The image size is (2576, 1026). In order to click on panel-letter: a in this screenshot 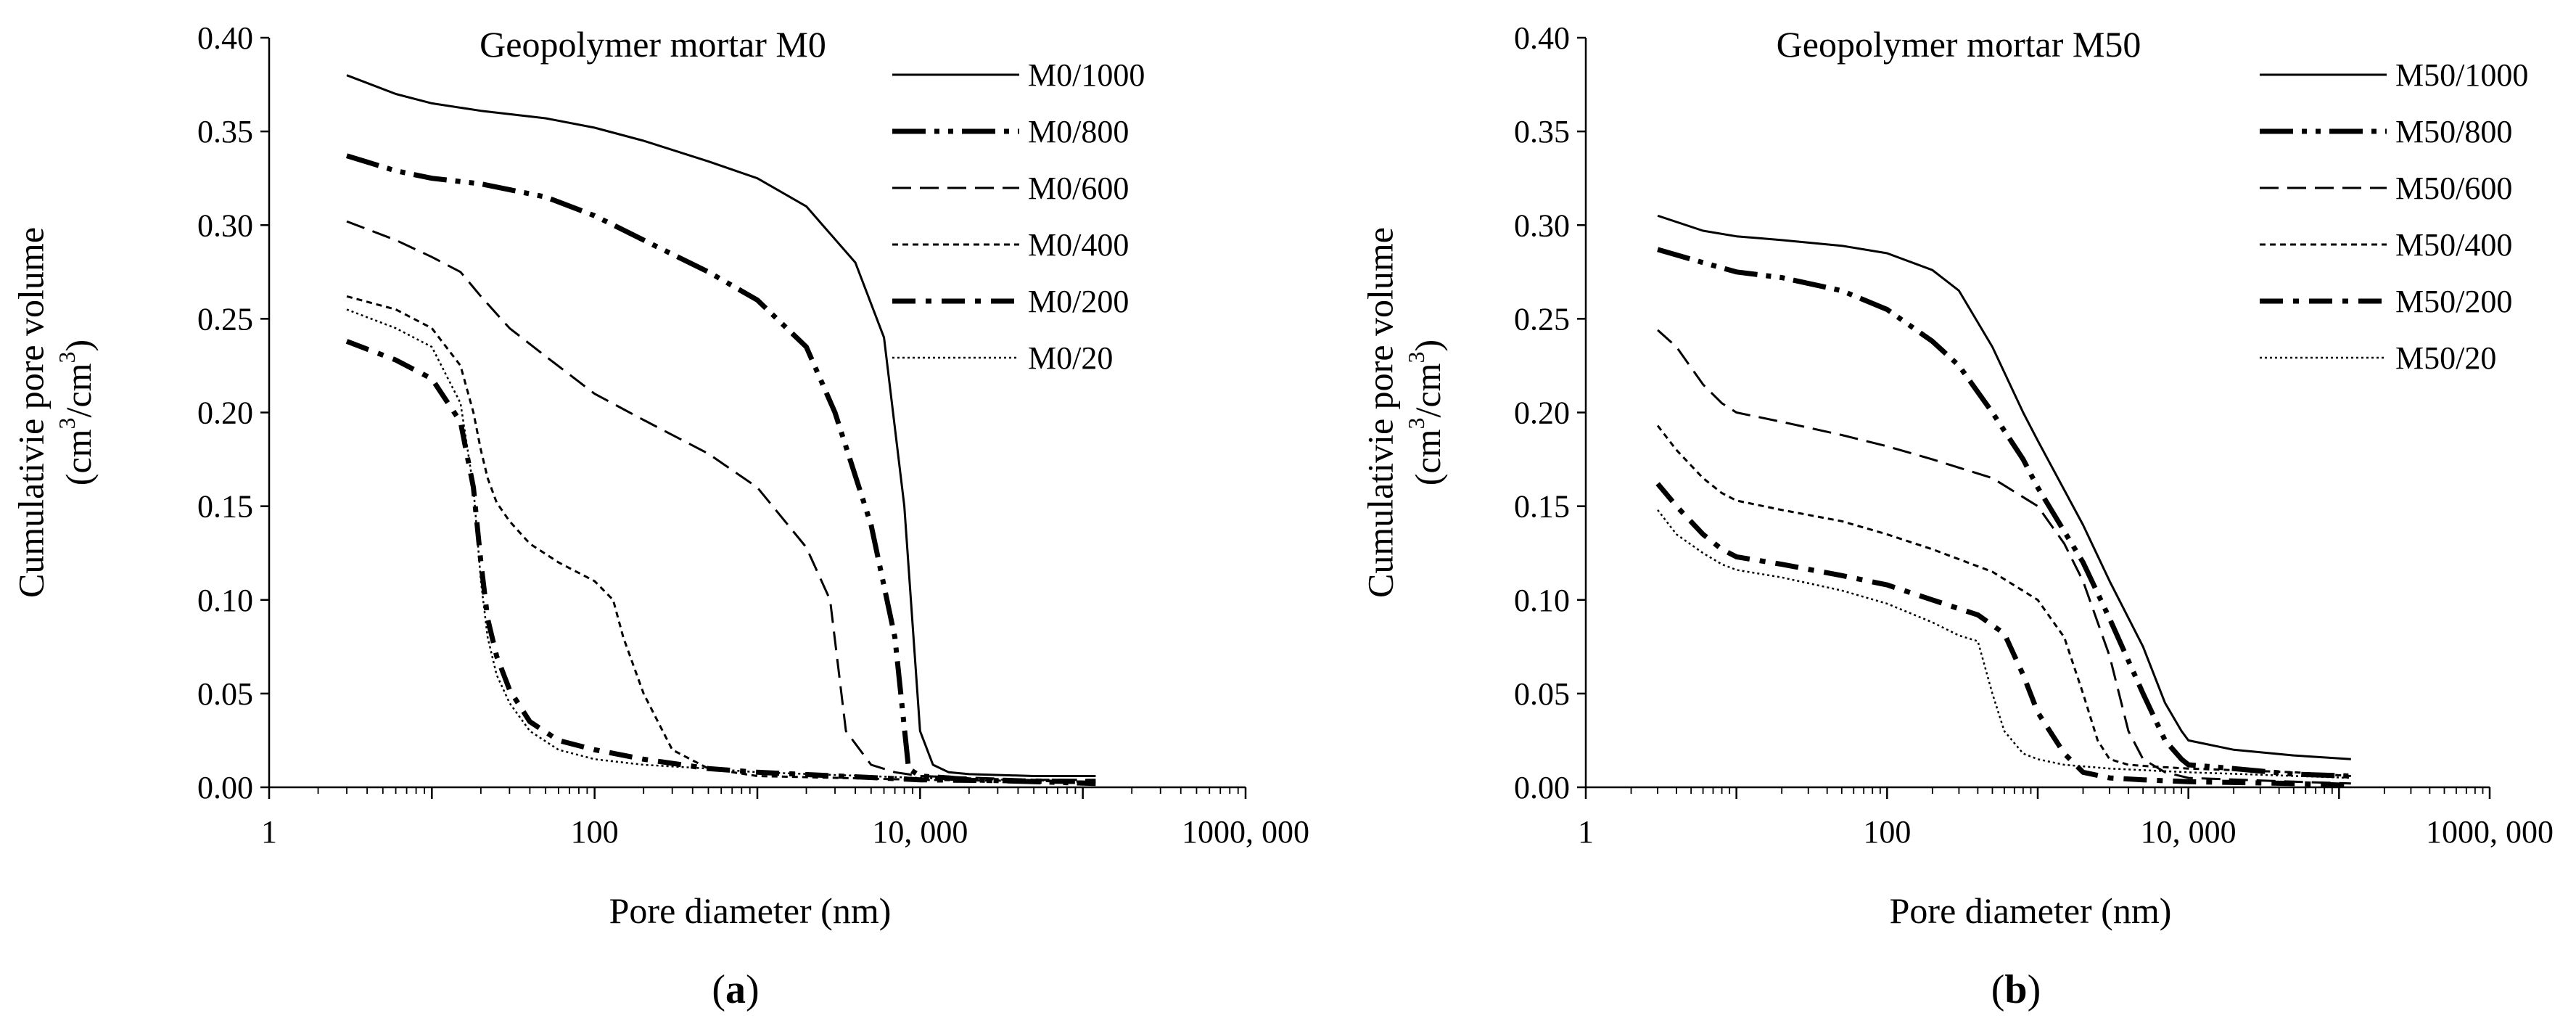, I will do `click(735, 989)`.